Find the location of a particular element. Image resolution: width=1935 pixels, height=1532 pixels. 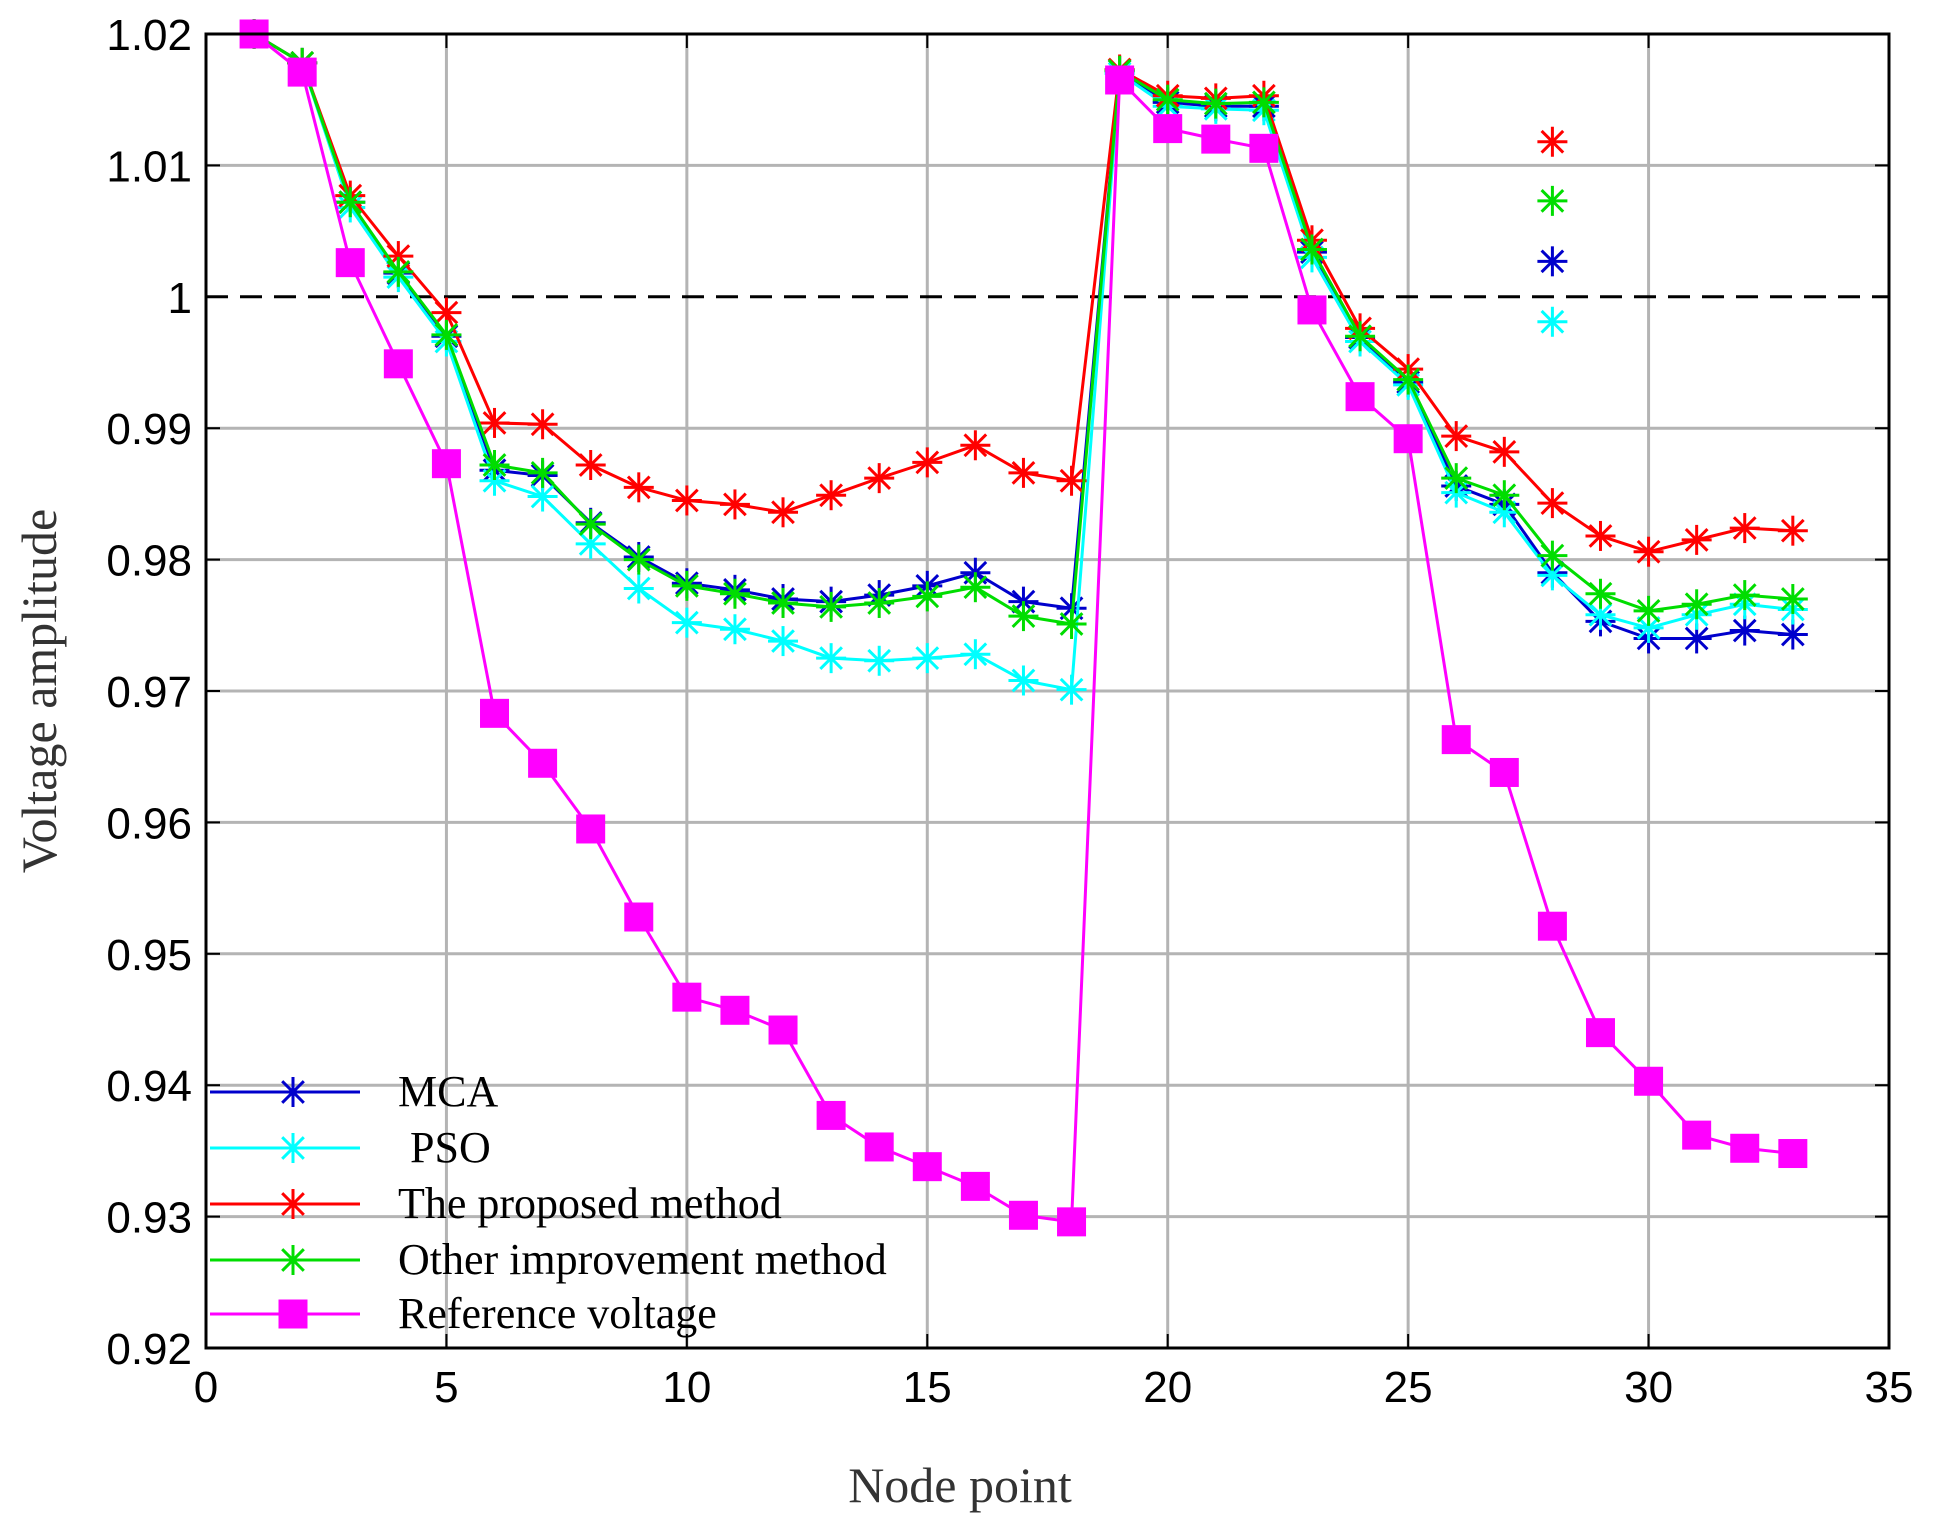

legend-item-pso: PSO is located at coordinates (350, 1147).